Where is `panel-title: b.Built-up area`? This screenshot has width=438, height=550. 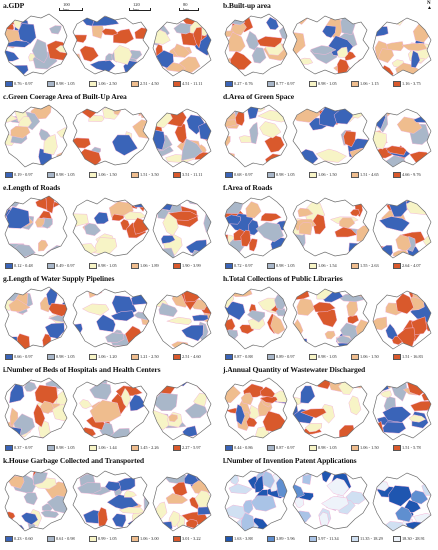
panel-title: b.Built-up area is located at coordinates (247, 5).